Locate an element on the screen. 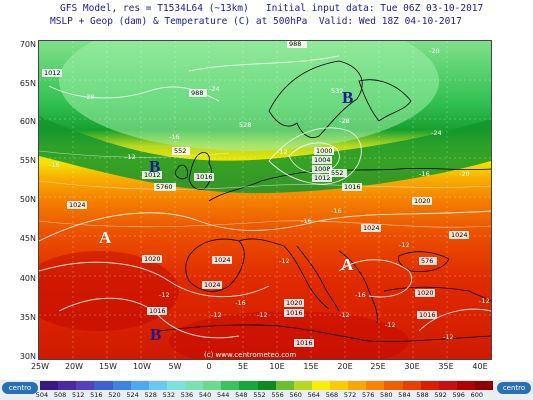 The width and height of the screenshot is (533, 400). pressure-label-1016: 1016 is located at coordinates (204, 177).